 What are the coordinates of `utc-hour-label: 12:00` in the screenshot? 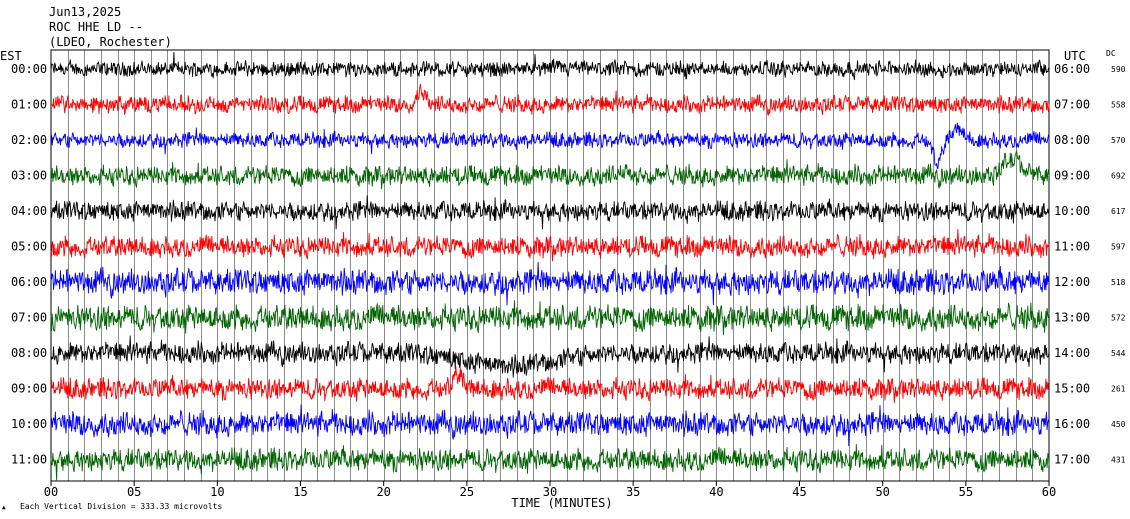 It's located at (1072, 282).